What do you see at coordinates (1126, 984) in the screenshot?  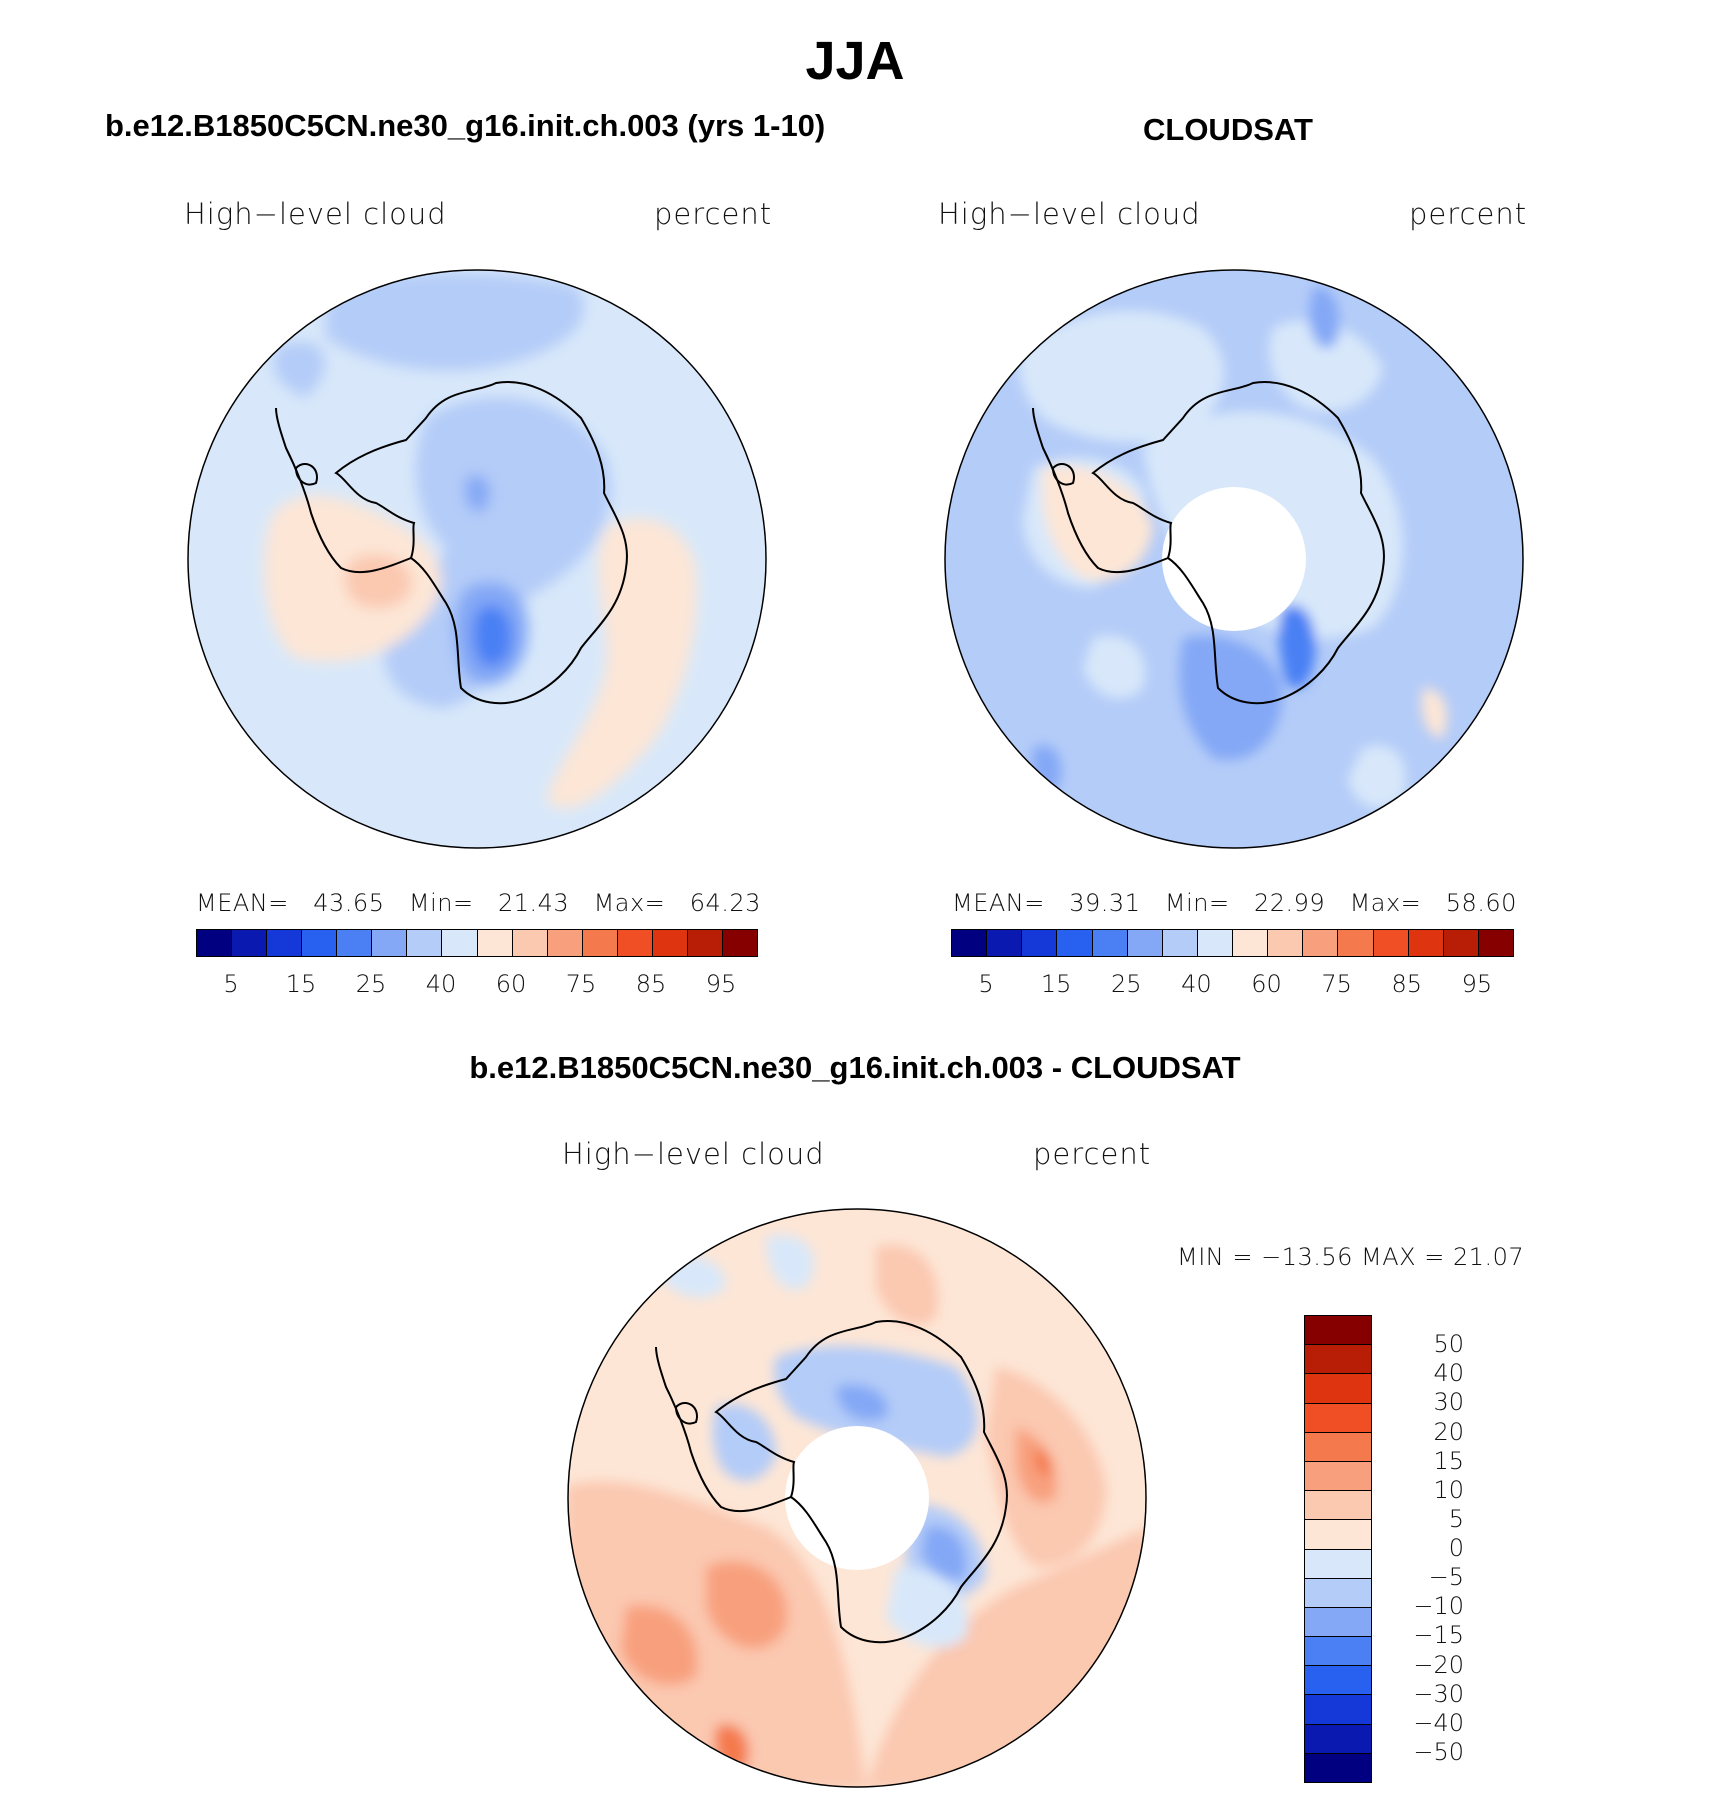 I see `colorbar-tick-label: 25` at bounding box center [1126, 984].